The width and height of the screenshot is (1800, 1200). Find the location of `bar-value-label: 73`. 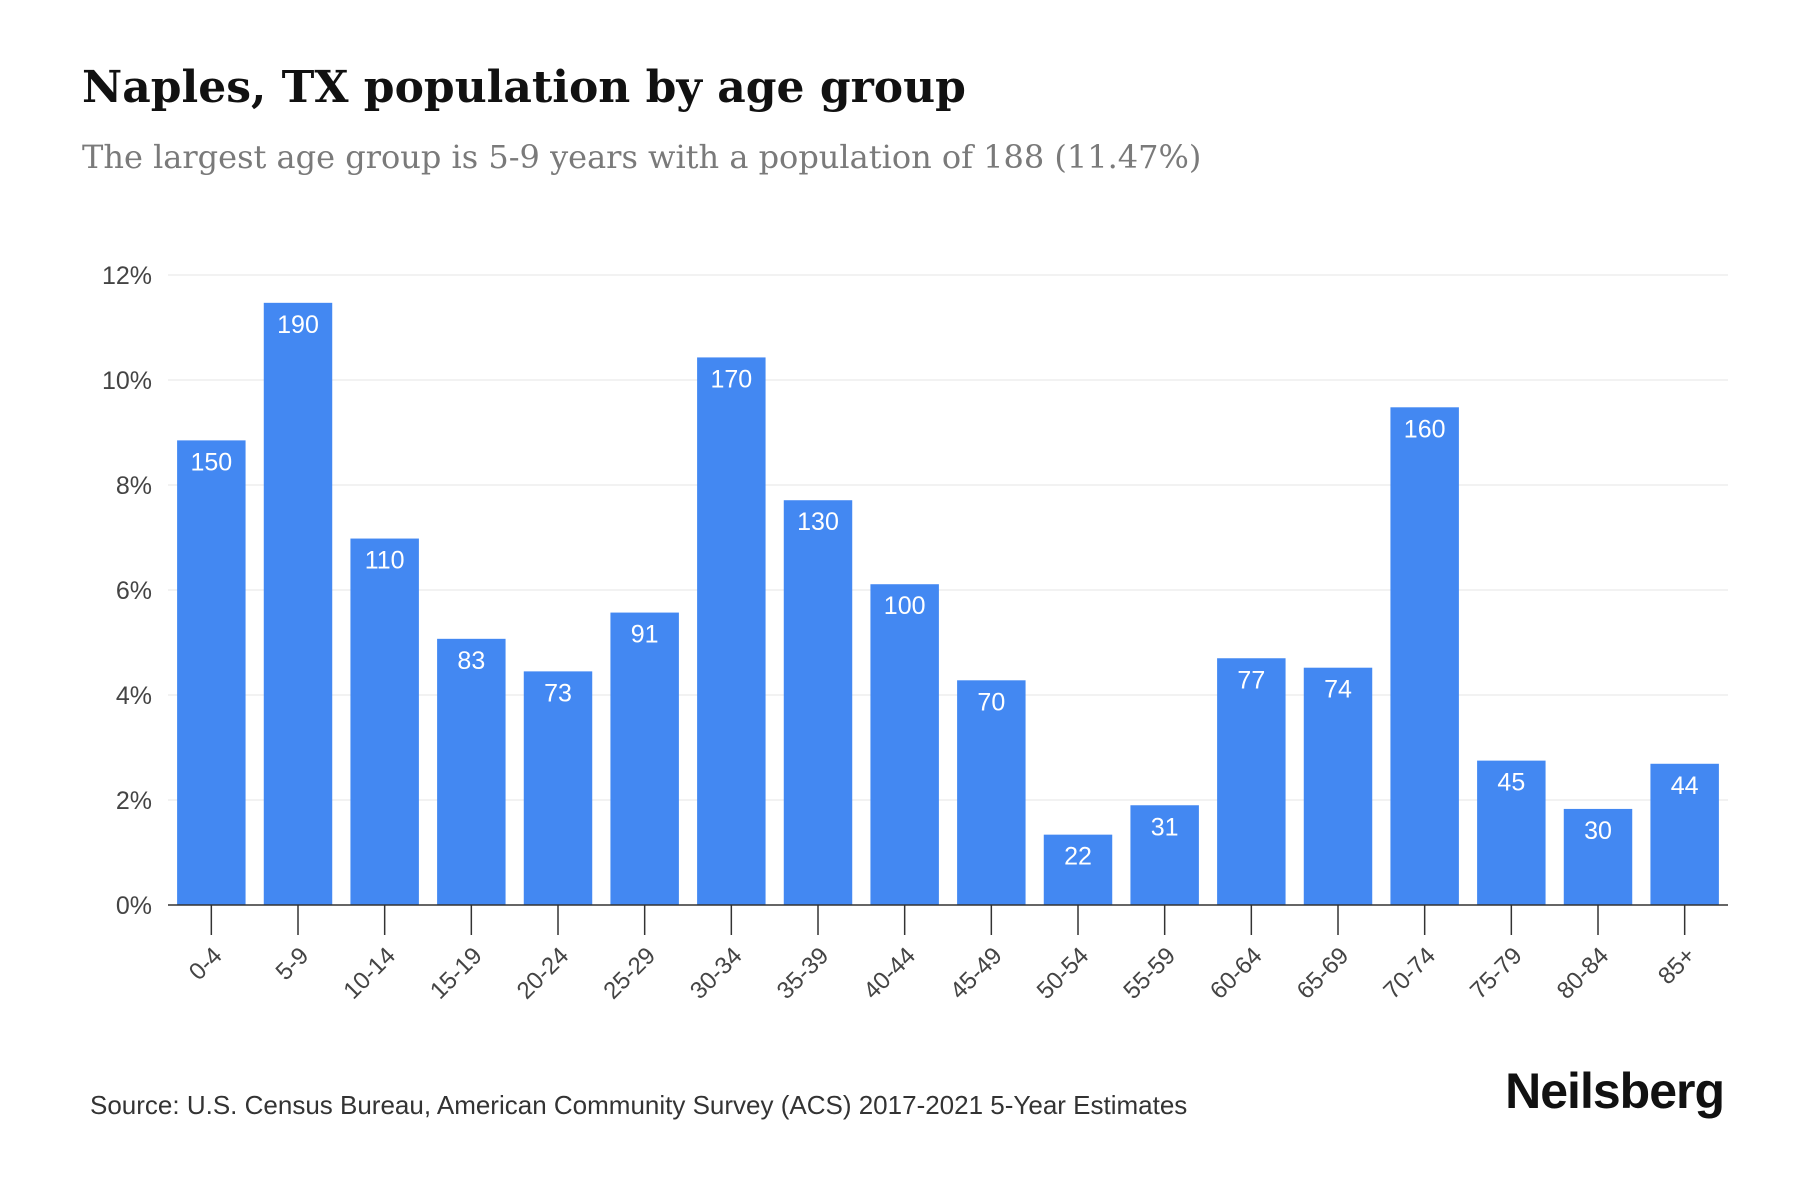

bar-value-label: 73 is located at coordinates (558, 693).